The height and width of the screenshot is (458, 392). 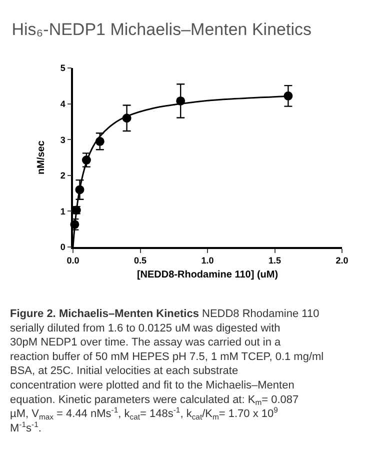 I want to click on x-axis-title: [NEDD8-Rhodamine 110] (uM), so click(x=207, y=275).